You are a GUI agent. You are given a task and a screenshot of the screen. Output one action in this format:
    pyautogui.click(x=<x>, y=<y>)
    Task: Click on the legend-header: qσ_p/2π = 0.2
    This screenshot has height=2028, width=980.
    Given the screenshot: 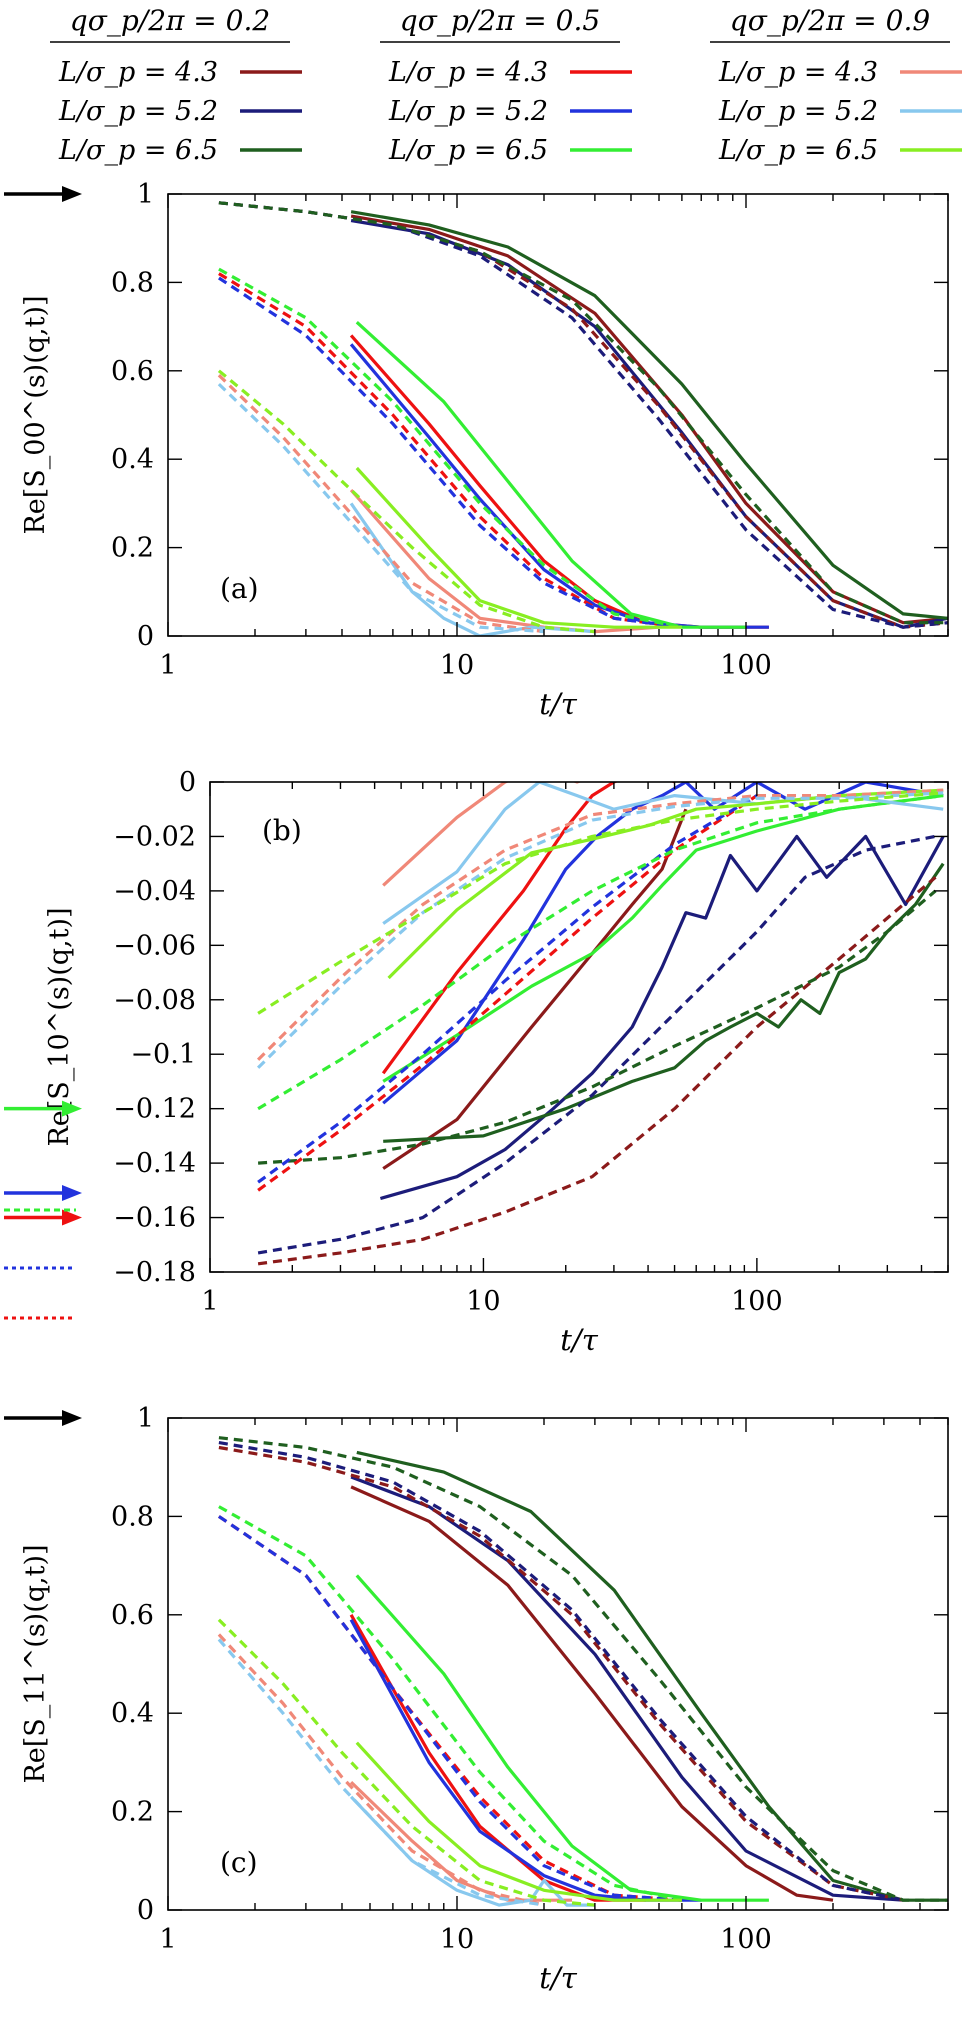 What is the action you would take?
    pyautogui.click(x=170, y=20)
    